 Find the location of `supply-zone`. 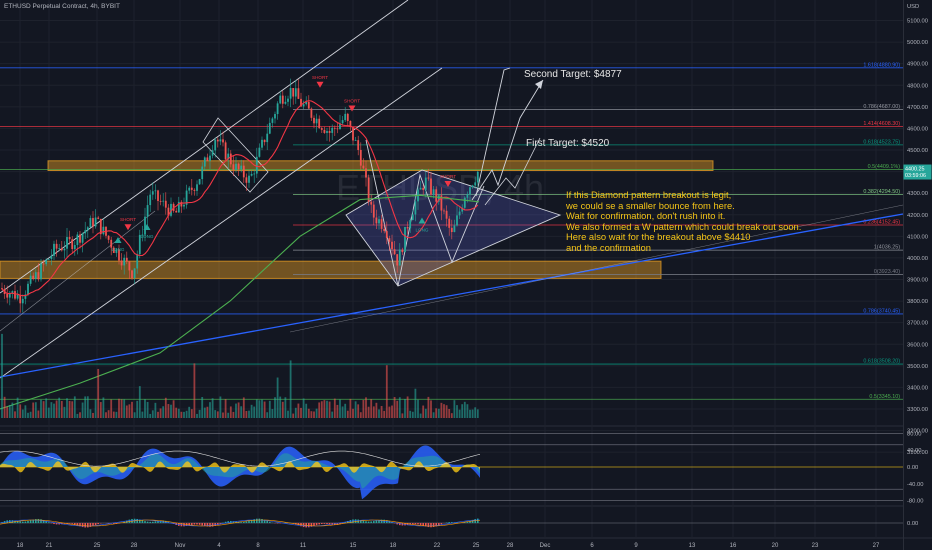

supply-zone is located at coordinates (380, 166).